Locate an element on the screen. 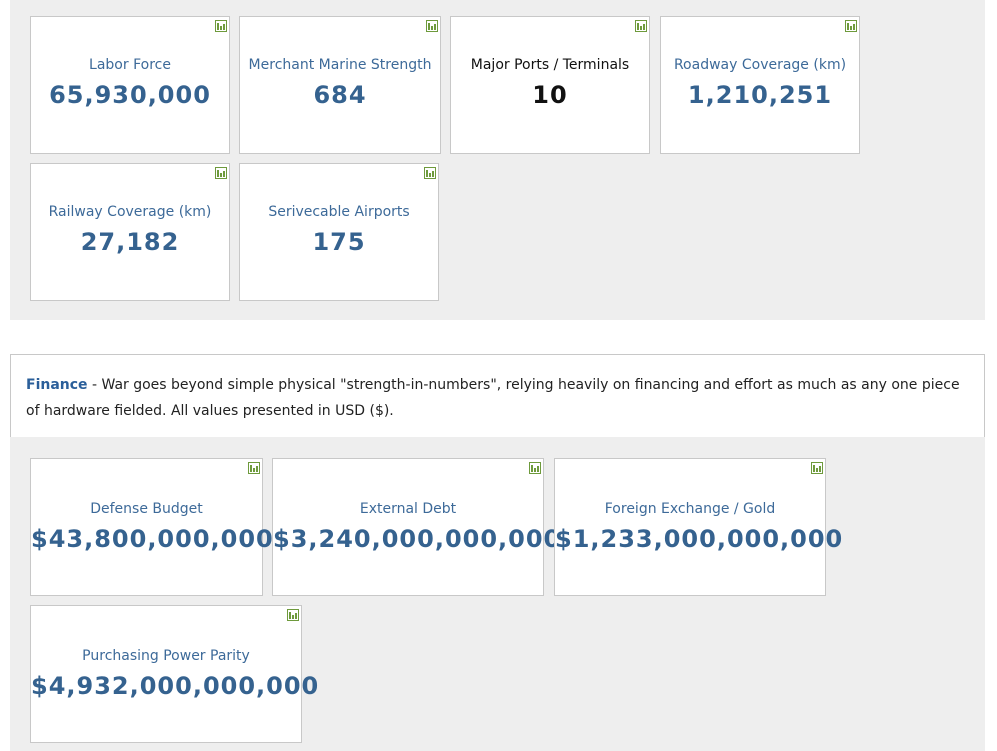 The width and height of the screenshot is (997, 751). stat-card-labor-force: Labor Force 65,930,000 is located at coordinates (130, 85).